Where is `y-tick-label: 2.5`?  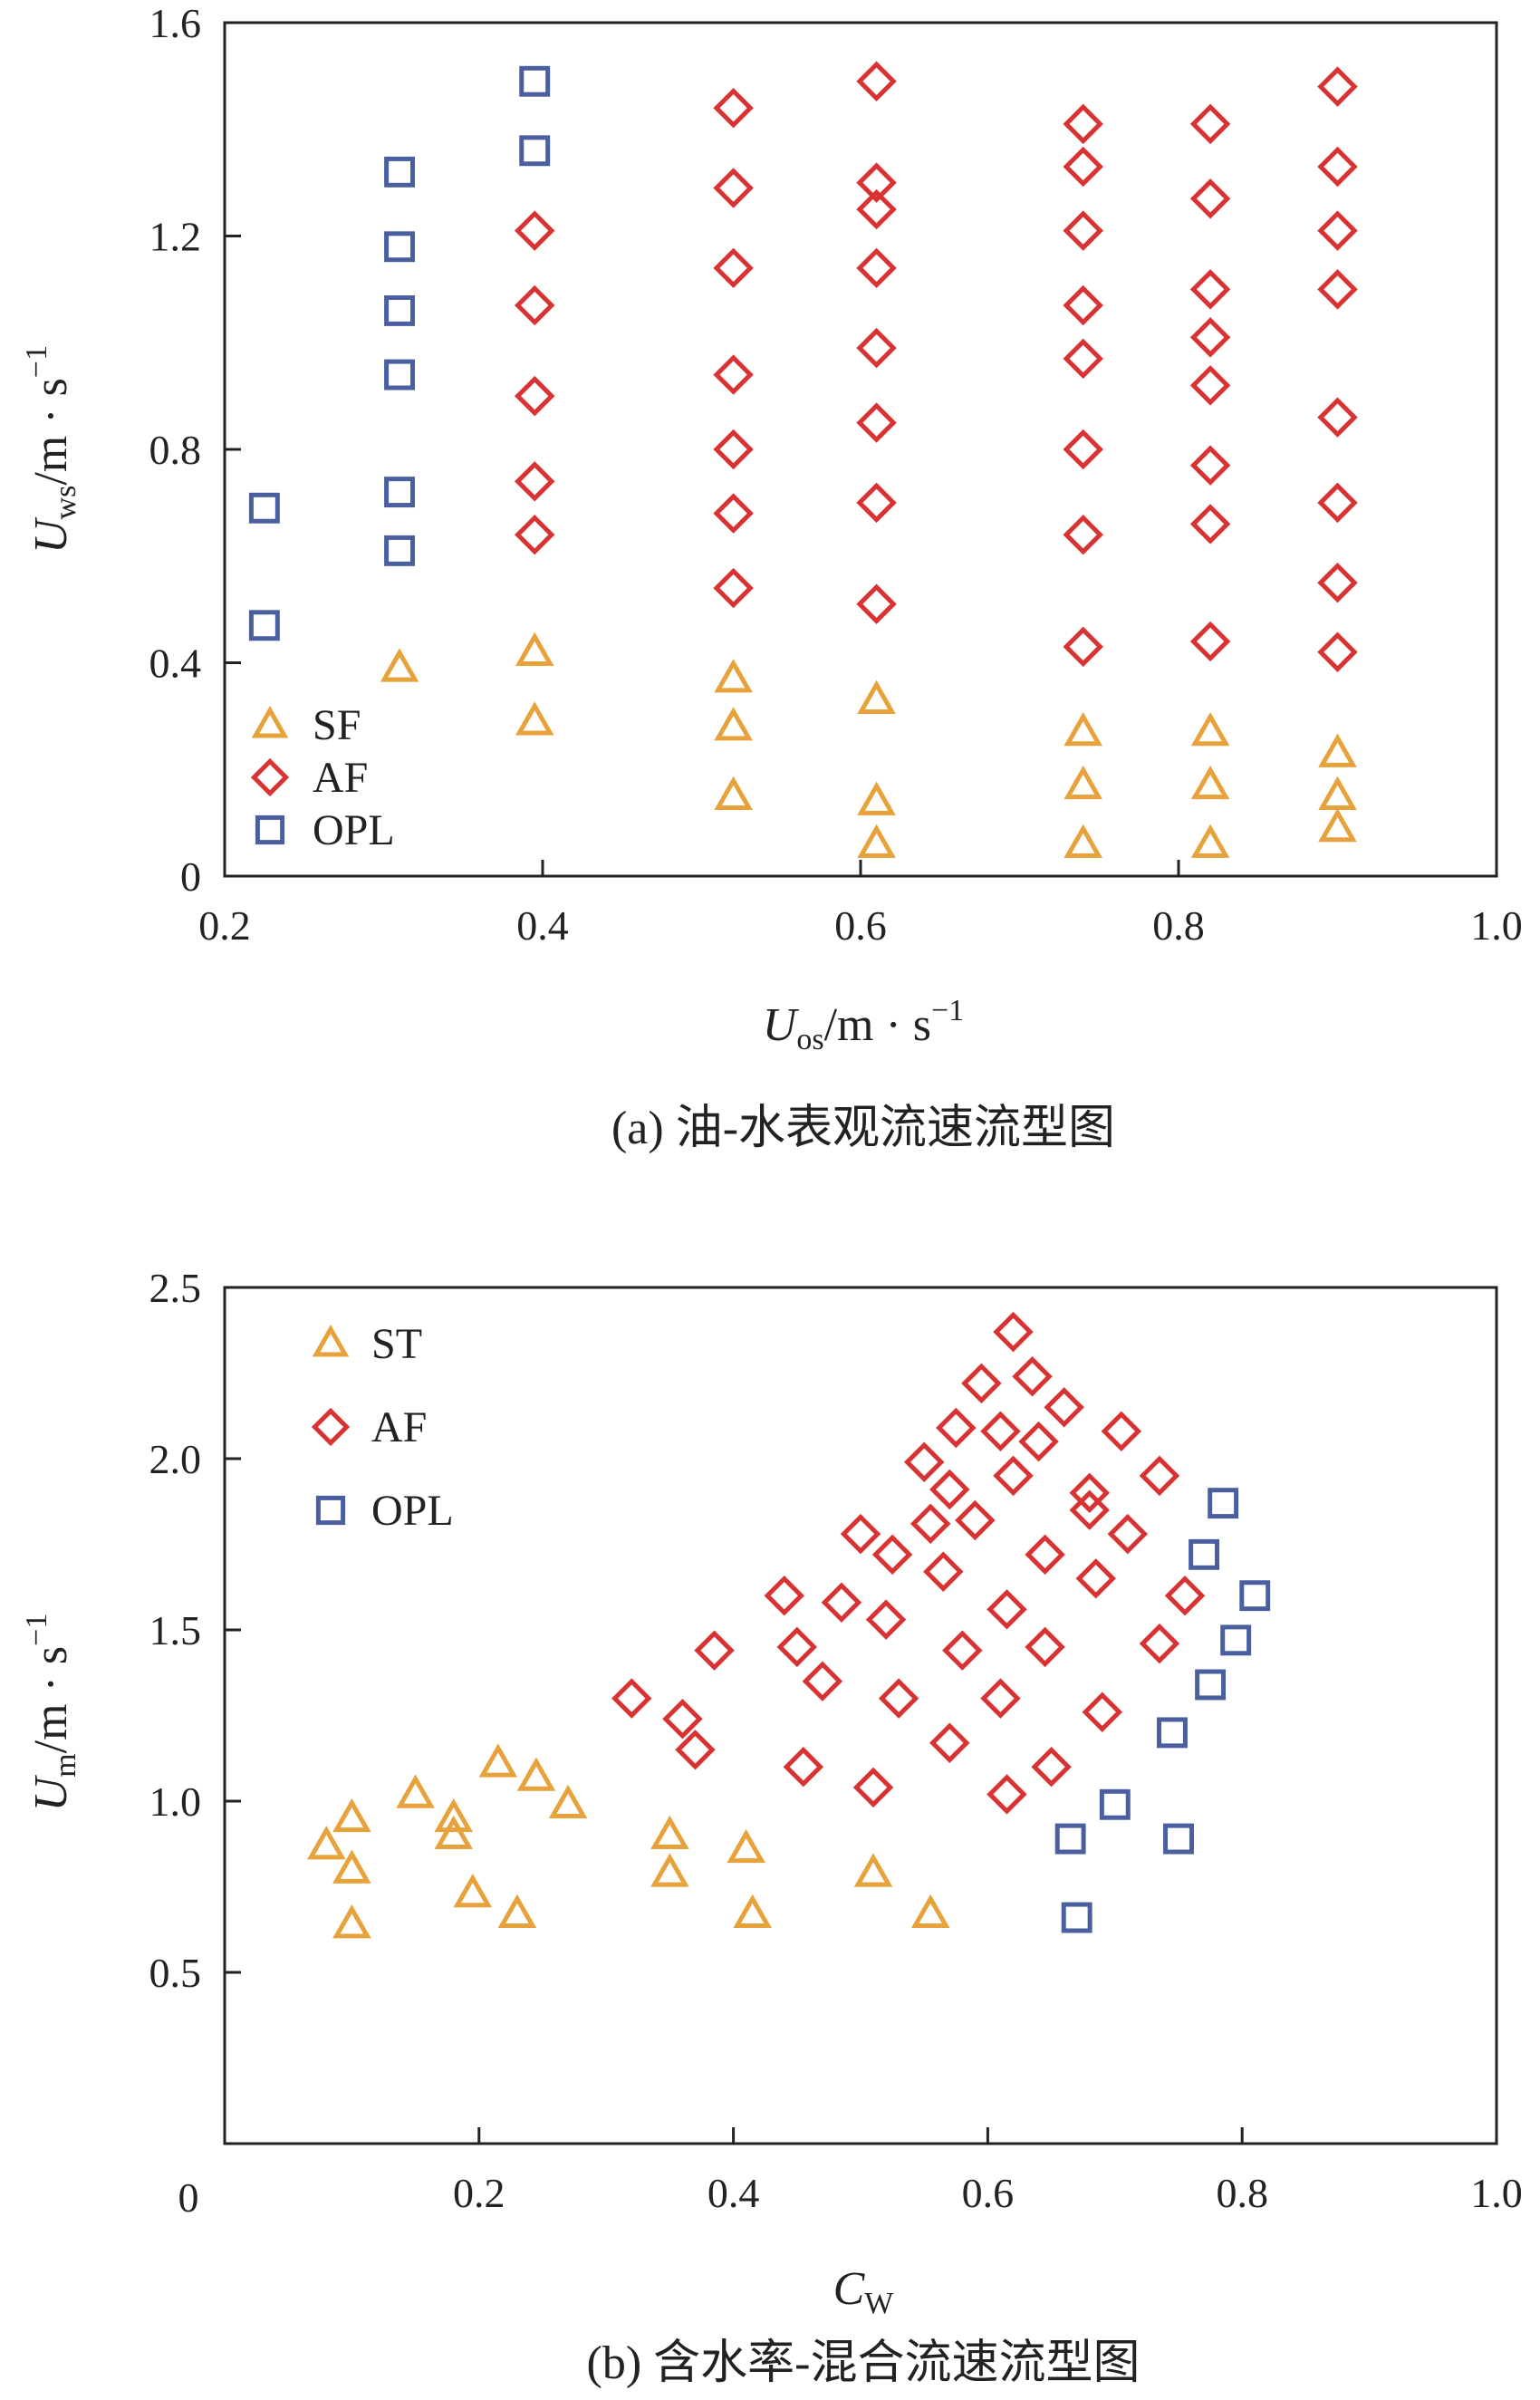
y-tick-label: 2.5 is located at coordinates (175, 1288).